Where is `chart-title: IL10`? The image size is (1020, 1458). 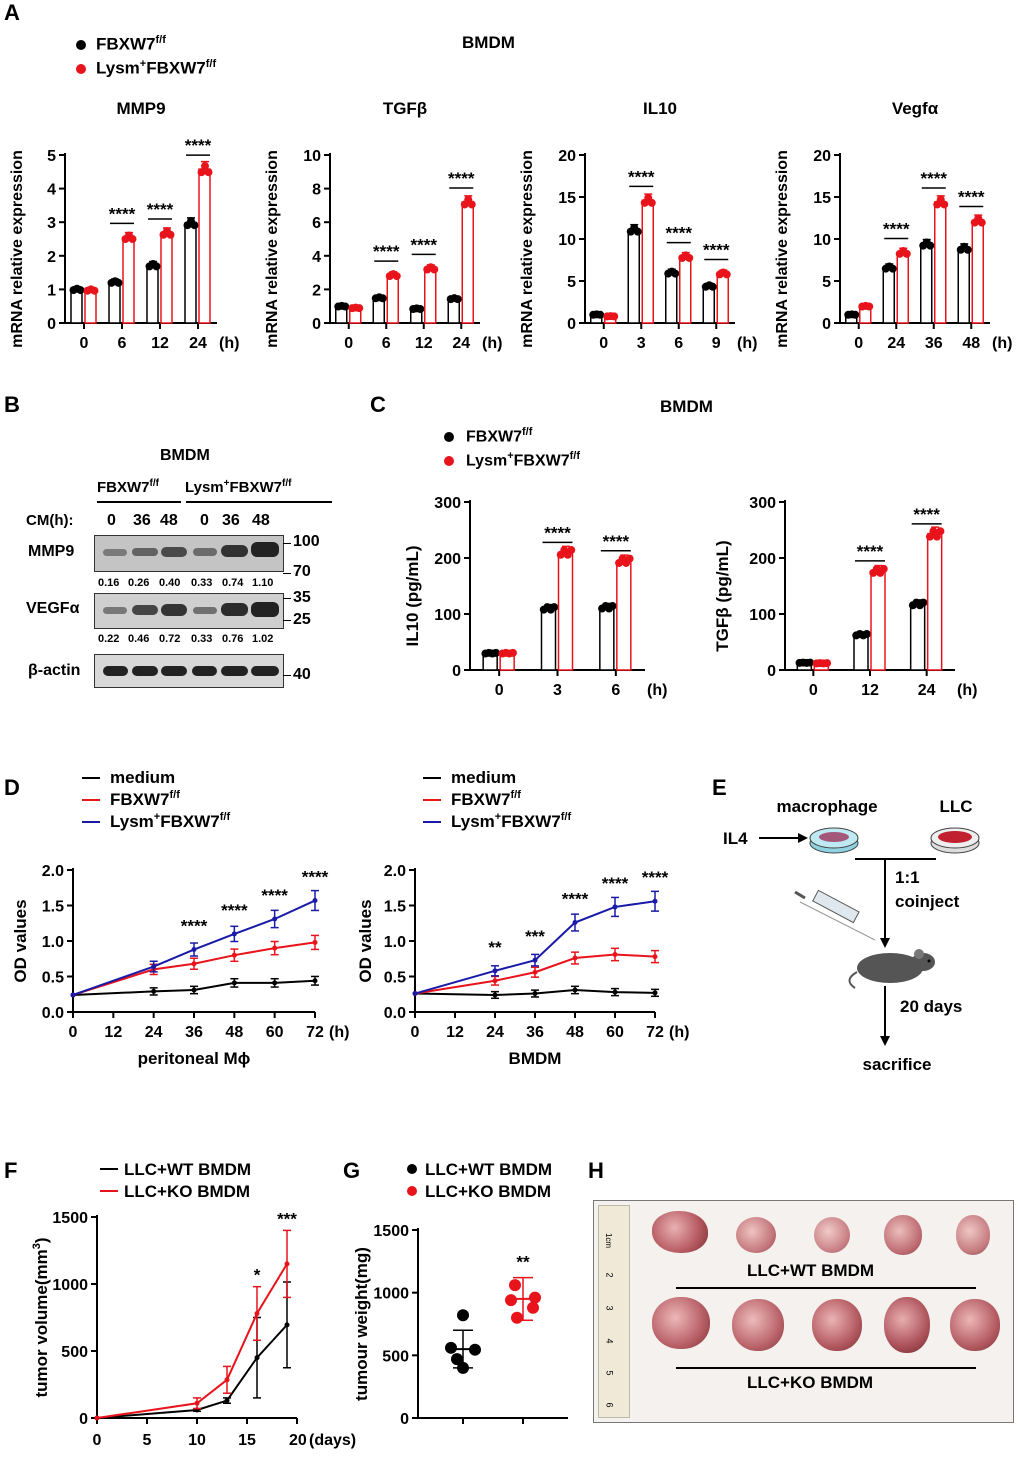 chart-title: IL10 is located at coordinates (660, 108).